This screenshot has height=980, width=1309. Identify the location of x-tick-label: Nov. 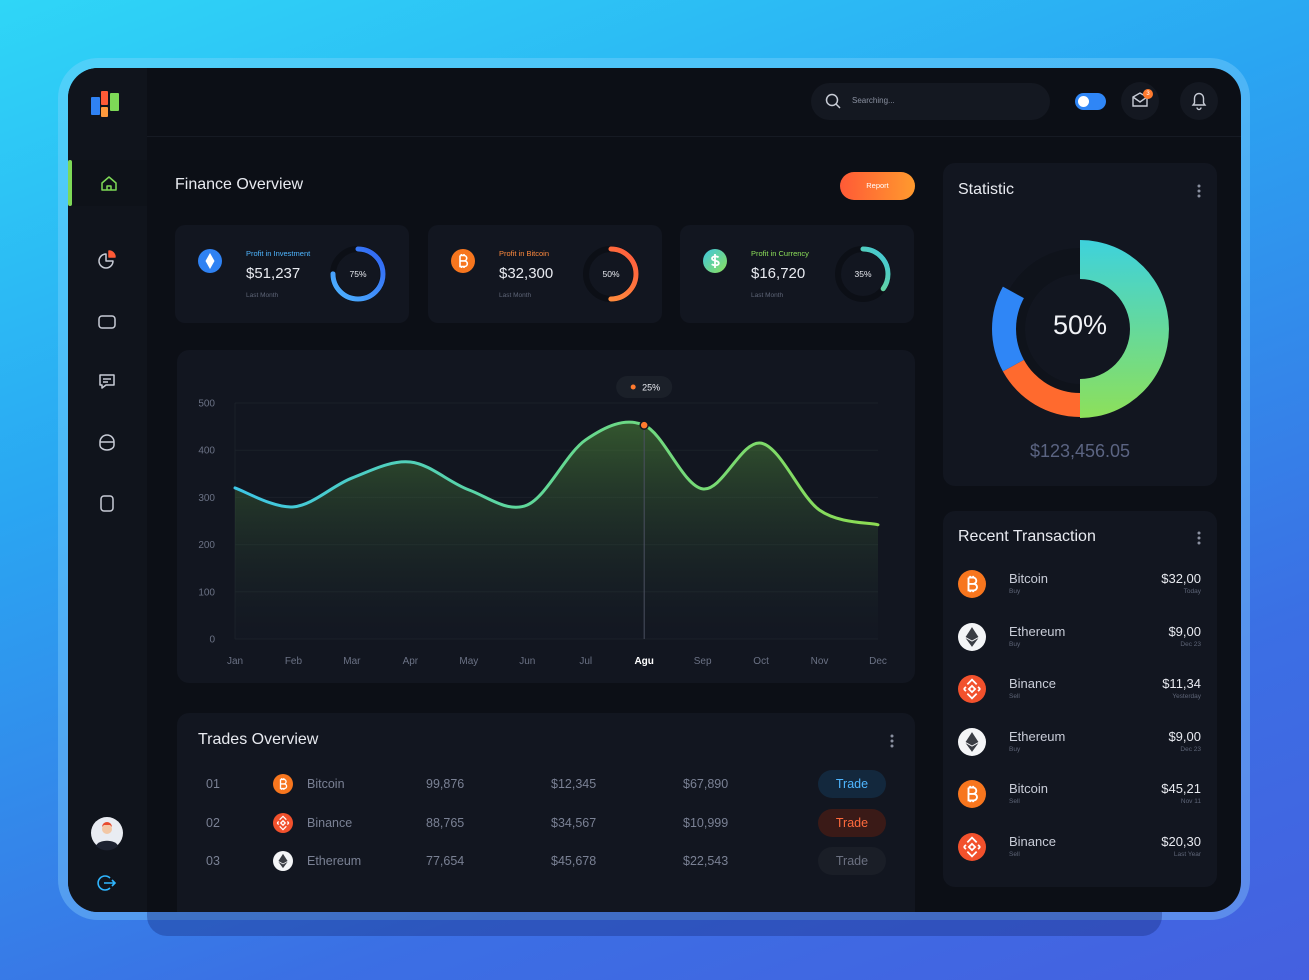
(820, 661).